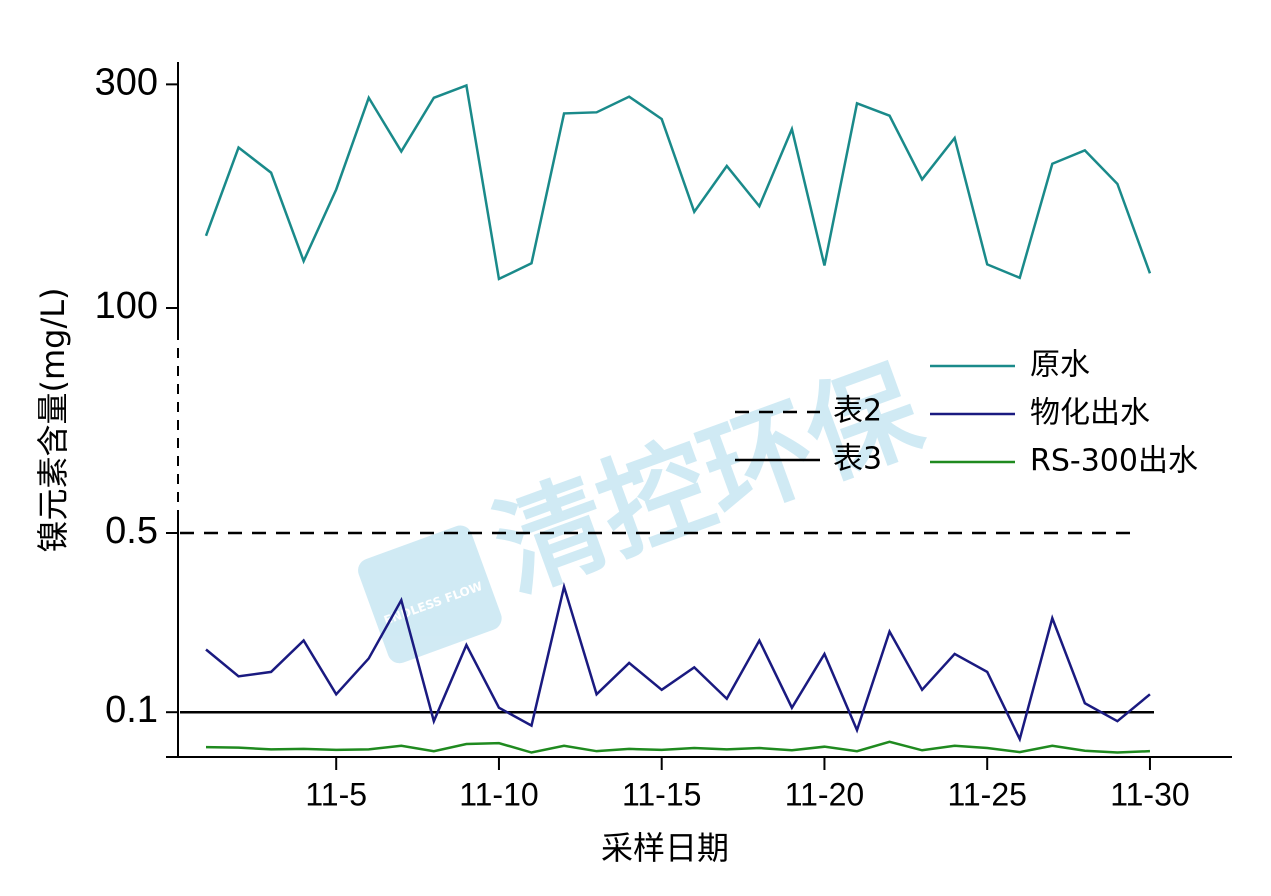  I want to click on y-tick-label: 0.1, so click(131, 710).